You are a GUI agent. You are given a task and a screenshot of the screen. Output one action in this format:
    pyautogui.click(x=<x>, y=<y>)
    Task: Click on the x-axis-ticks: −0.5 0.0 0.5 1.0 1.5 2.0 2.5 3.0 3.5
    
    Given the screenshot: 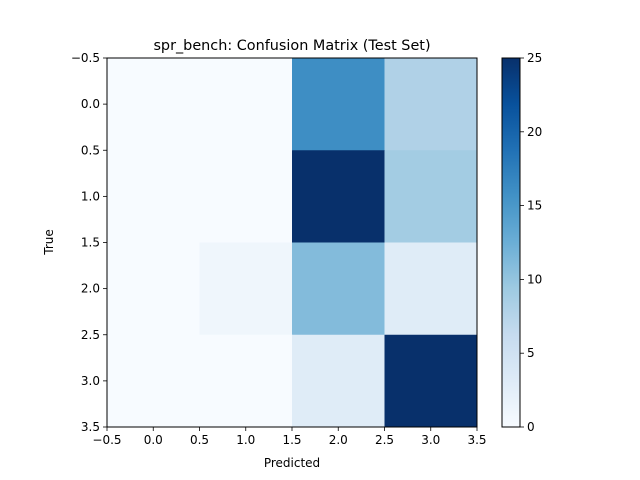 What is the action you would take?
    pyautogui.click(x=289, y=437)
    